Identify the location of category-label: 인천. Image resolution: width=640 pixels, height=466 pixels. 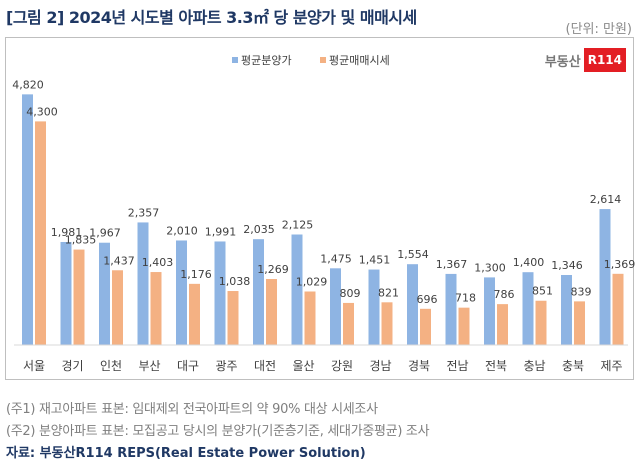
(111, 365).